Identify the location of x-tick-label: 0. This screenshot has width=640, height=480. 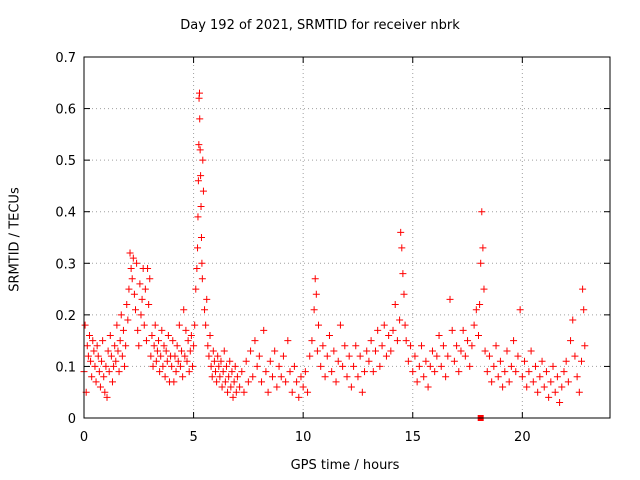
(84, 437).